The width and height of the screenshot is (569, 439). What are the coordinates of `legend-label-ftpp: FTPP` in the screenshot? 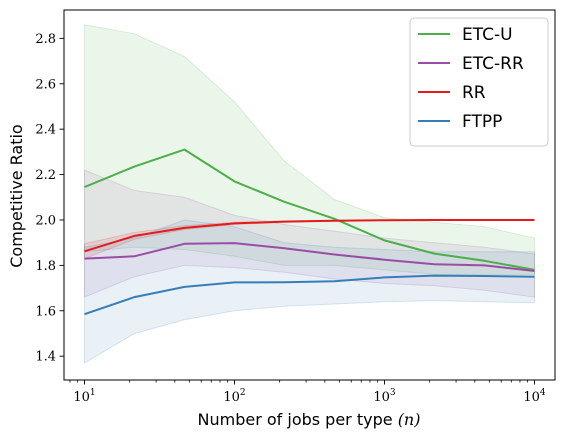 It's located at (482, 122).